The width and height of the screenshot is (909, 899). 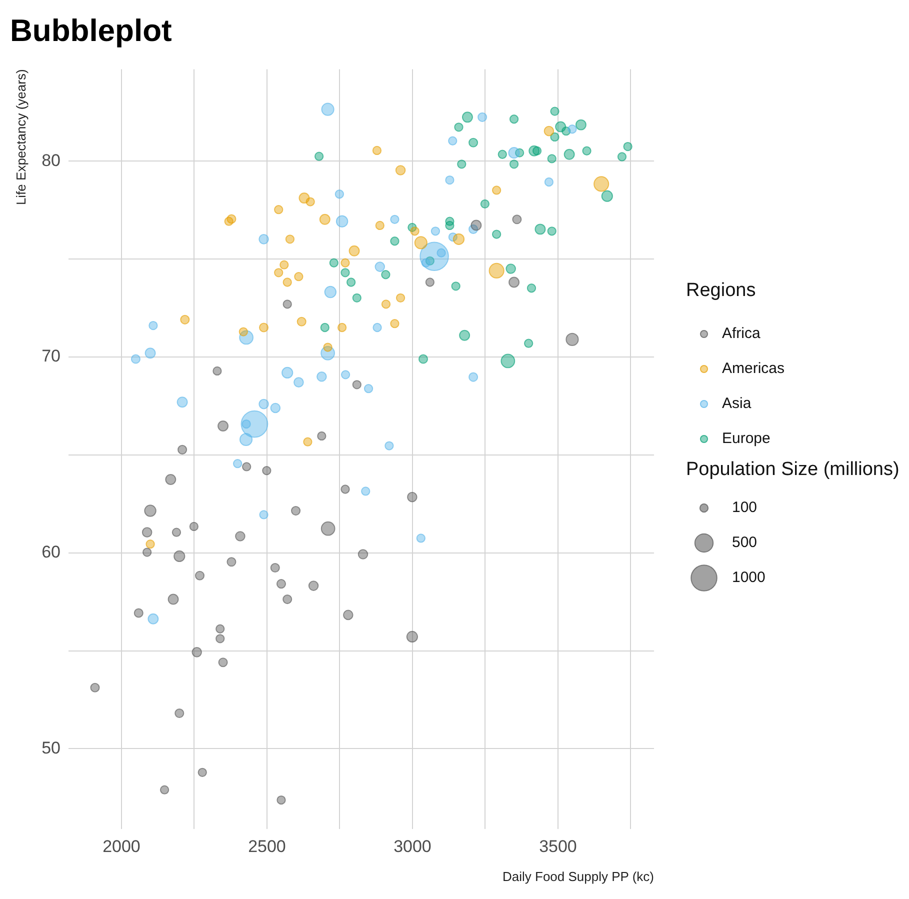 What do you see at coordinates (51, 552) in the screenshot?
I see `y-tick-label: 60` at bounding box center [51, 552].